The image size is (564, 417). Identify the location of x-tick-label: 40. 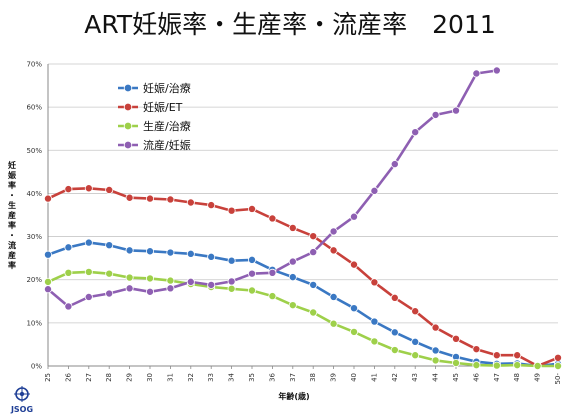
(354, 377).